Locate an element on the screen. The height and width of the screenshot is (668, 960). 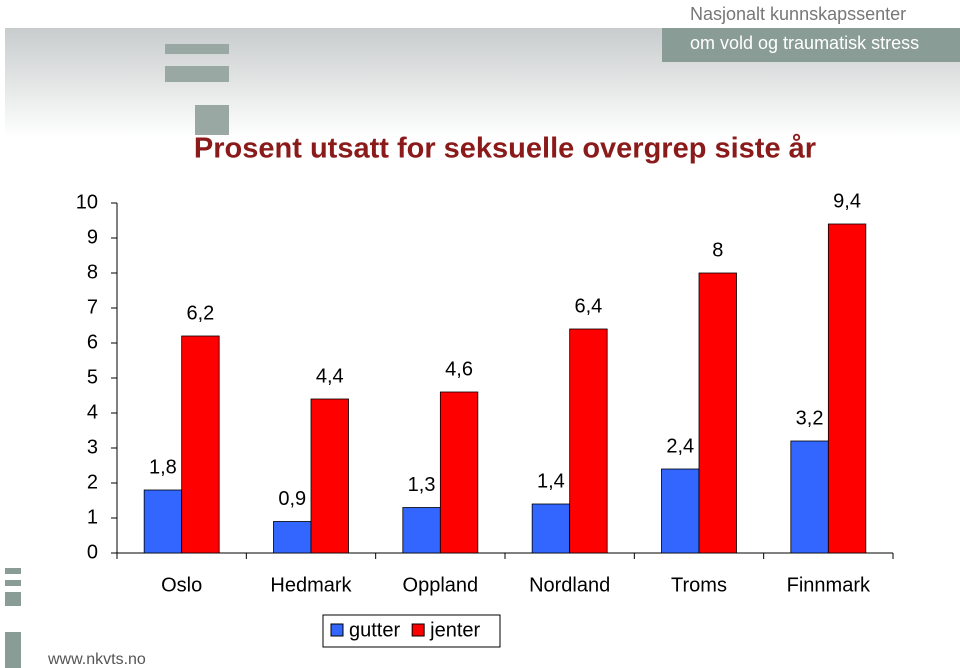
y-tick-label: 6 is located at coordinates (92, 342).